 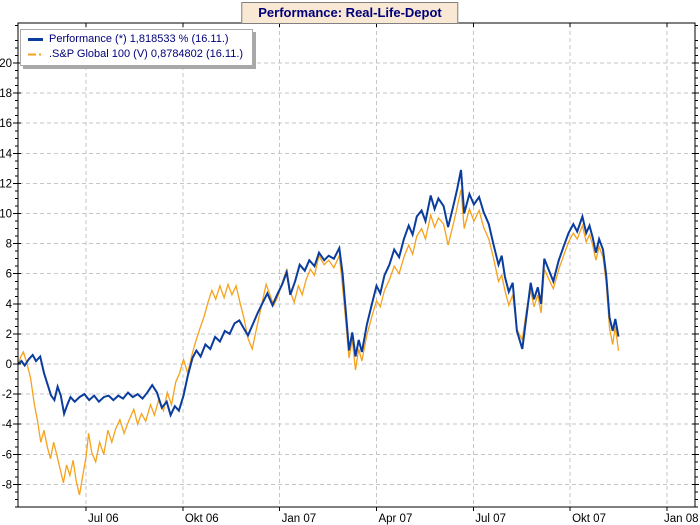 I want to click on svg-text: 20, so click(x=6, y=64).